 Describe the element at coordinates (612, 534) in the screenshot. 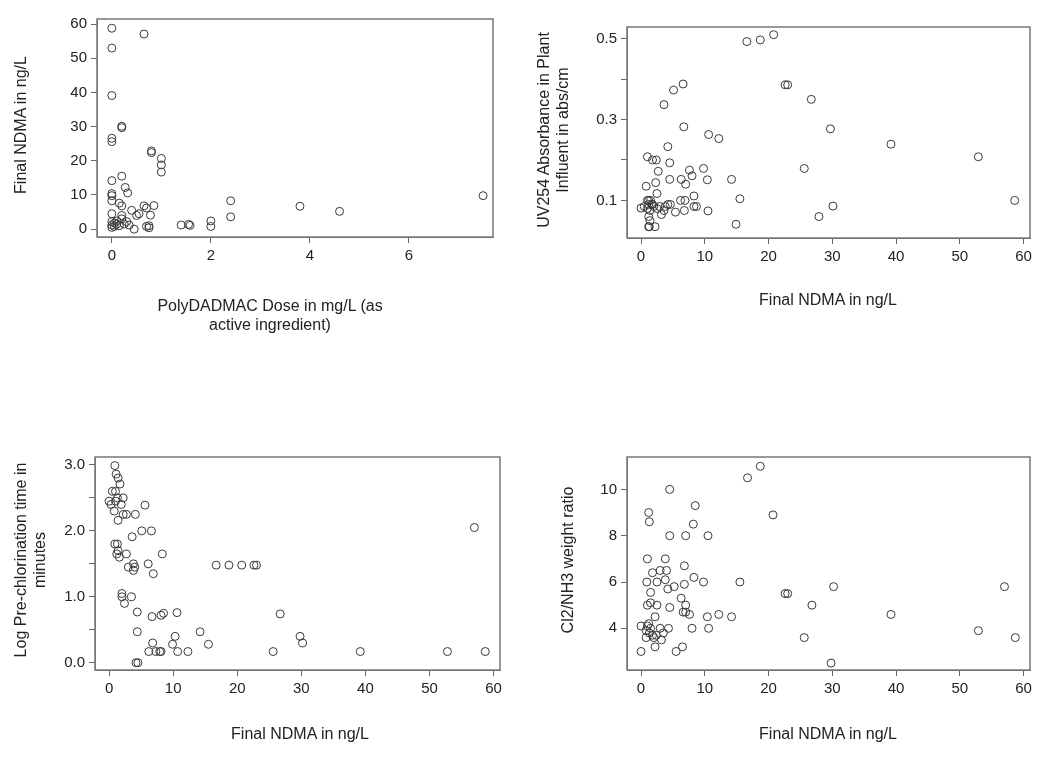

I see `y-tick-label: 8` at that location.